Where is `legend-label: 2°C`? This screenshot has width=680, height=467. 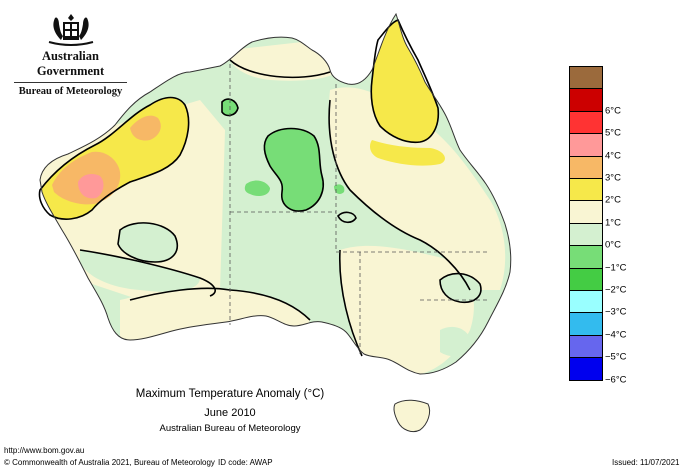
legend-label: 2°C is located at coordinates (613, 200).